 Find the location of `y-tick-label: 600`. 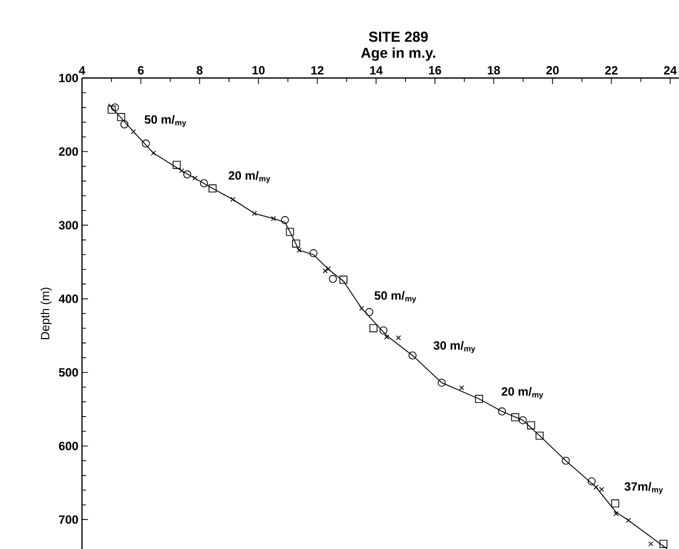

y-tick-label: 600 is located at coordinates (68, 446).